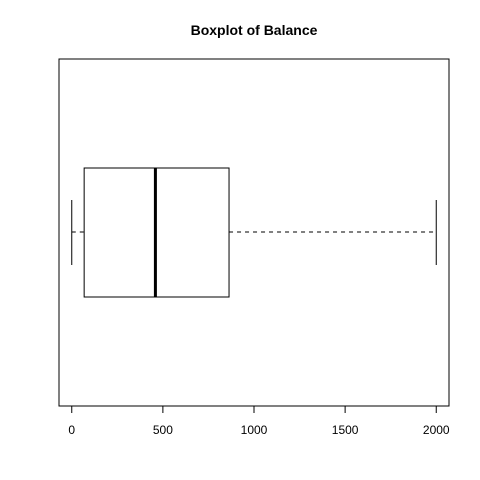 Image resolution: width=480 pixels, height=480 pixels. Describe the element at coordinates (259, 421) in the screenshot. I see `x-axis: 0 500 1000 1500 2000` at that location.